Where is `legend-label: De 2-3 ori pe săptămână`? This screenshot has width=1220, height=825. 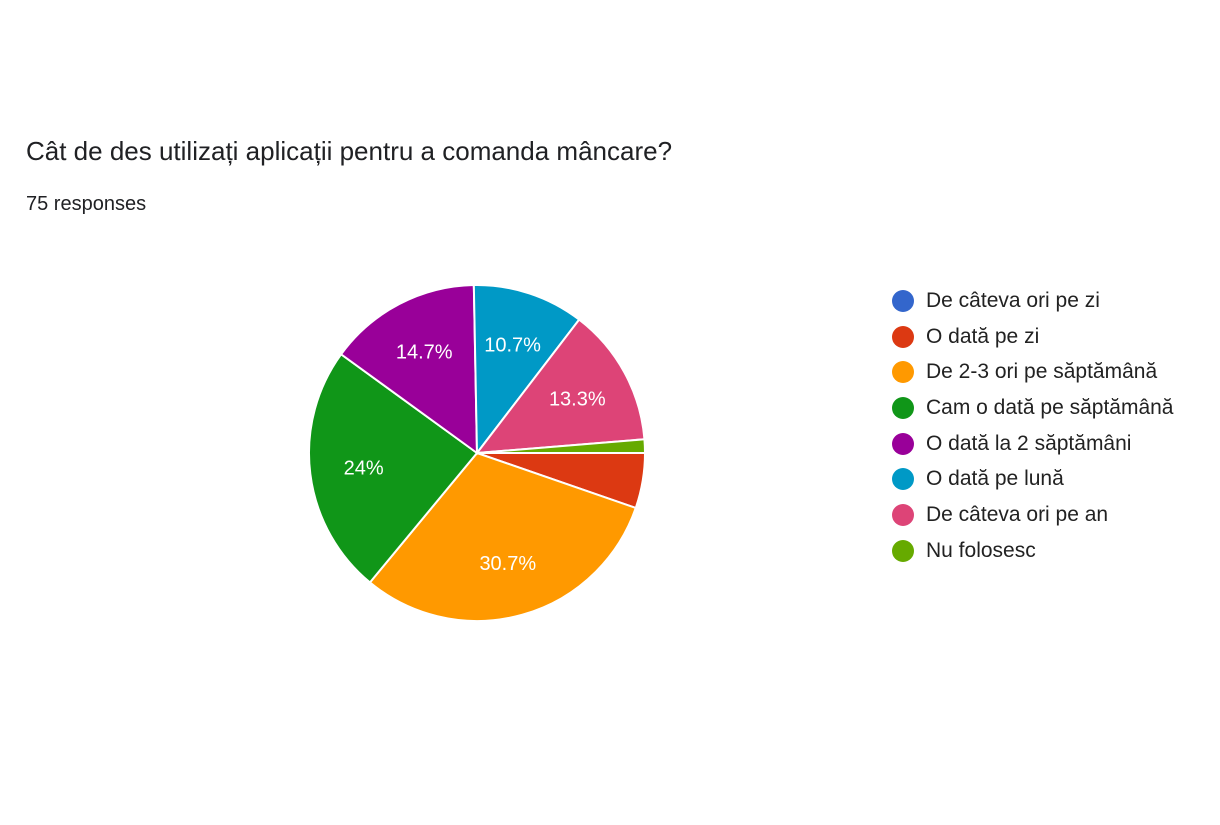
legend-label: De 2-3 ori pe săptămână is located at coordinates (1042, 372).